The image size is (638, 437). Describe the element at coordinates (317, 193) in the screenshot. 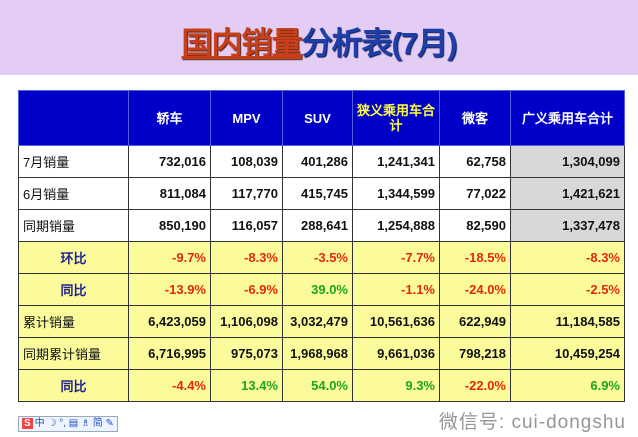

I see `table-cell: 415,745` at that location.